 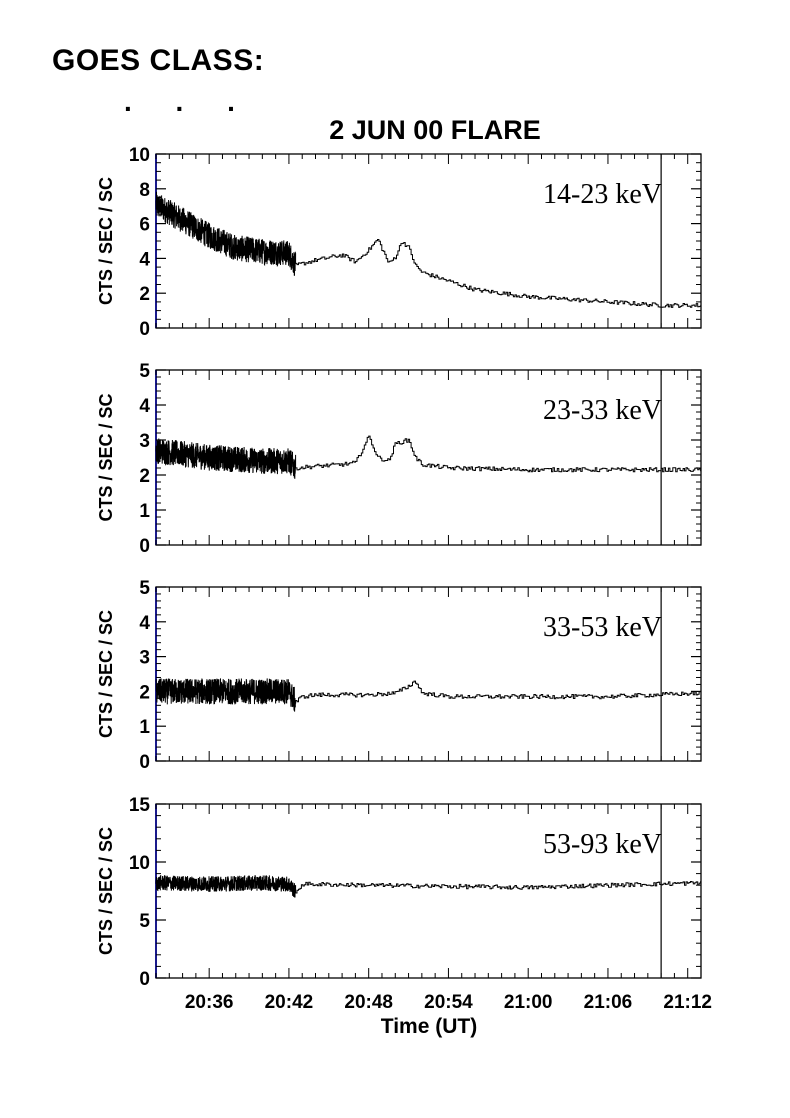 What do you see at coordinates (608, 1002) in the screenshot?
I see `x-tick-label: 21:06` at bounding box center [608, 1002].